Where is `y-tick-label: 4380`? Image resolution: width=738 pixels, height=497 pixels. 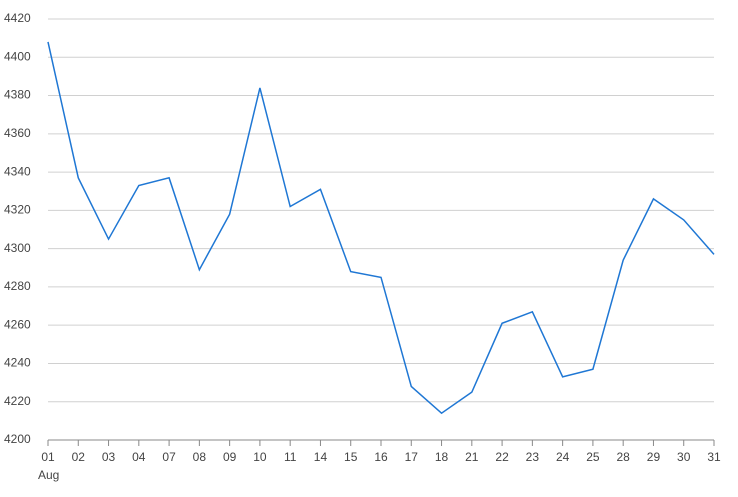
y-tick-label: 4380 is located at coordinates (17, 95).